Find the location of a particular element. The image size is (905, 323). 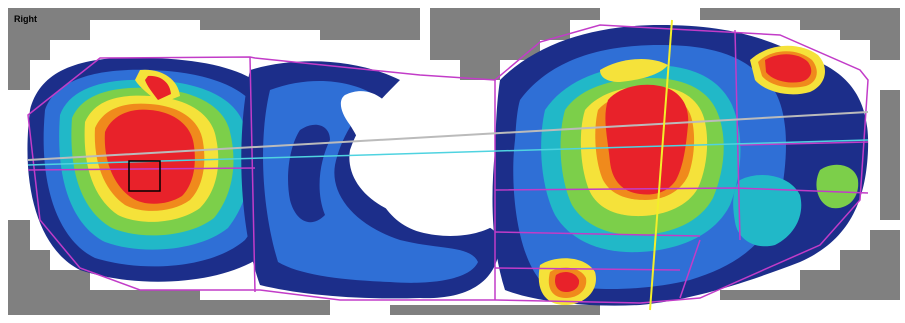

side-label: Right is located at coordinates (25, 19).